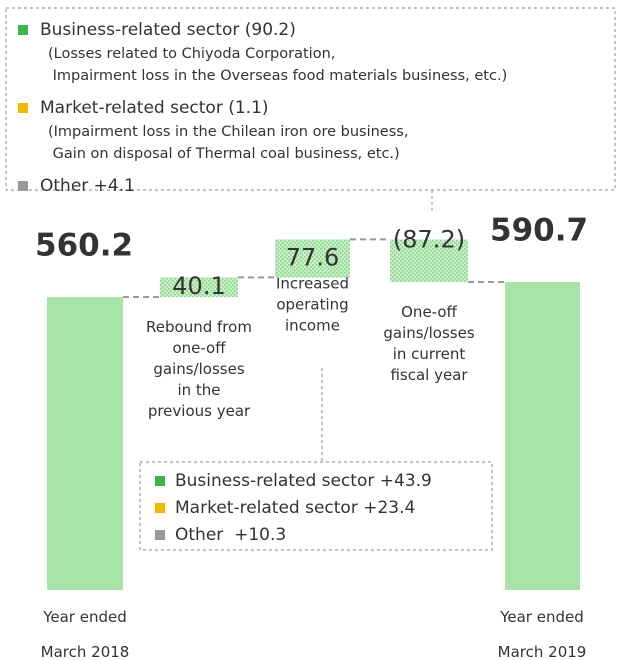  What do you see at coordinates (429, 240) in the screenshot?
I see `value-label: (87.2)` at bounding box center [429, 240].